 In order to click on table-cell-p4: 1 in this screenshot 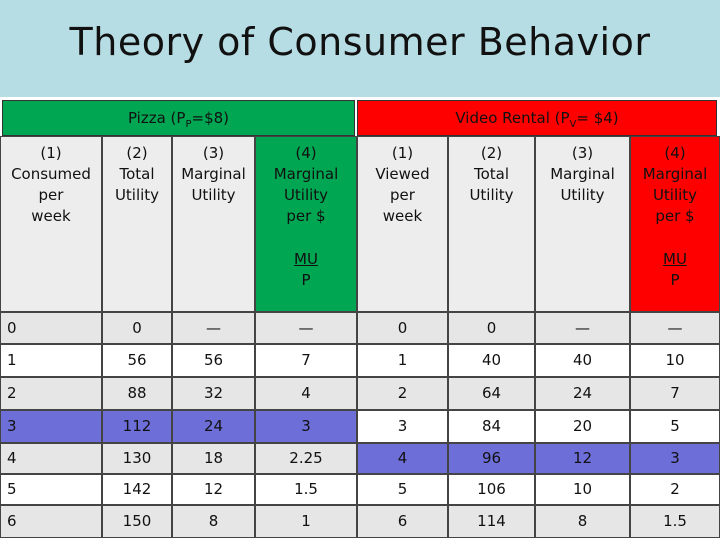, I will do `click(306, 521)`.